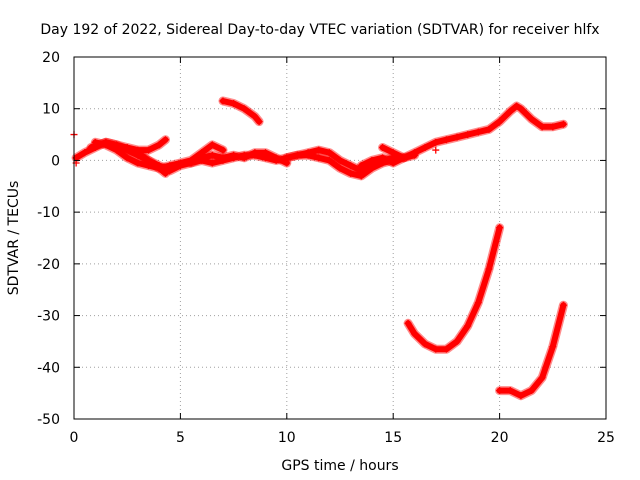 This screenshot has height=480, width=640. Describe the element at coordinates (180, 438) in the screenshot. I see `x-tick-label: 5` at that location.